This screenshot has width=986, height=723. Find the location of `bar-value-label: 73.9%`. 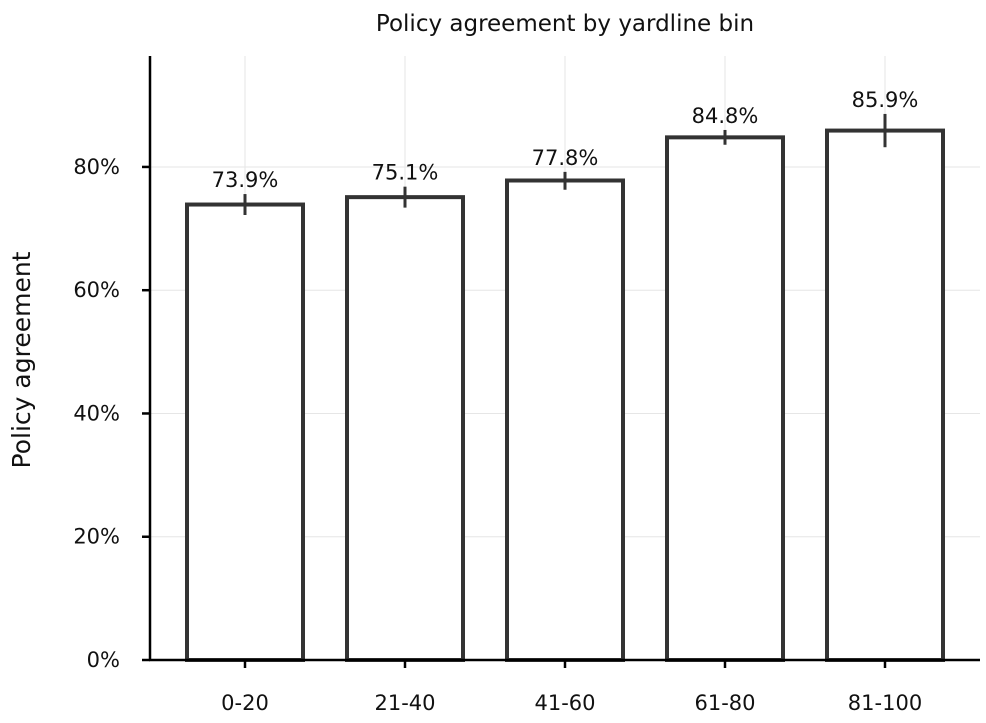

bar-value-label: 73.9% is located at coordinates (245, 180).